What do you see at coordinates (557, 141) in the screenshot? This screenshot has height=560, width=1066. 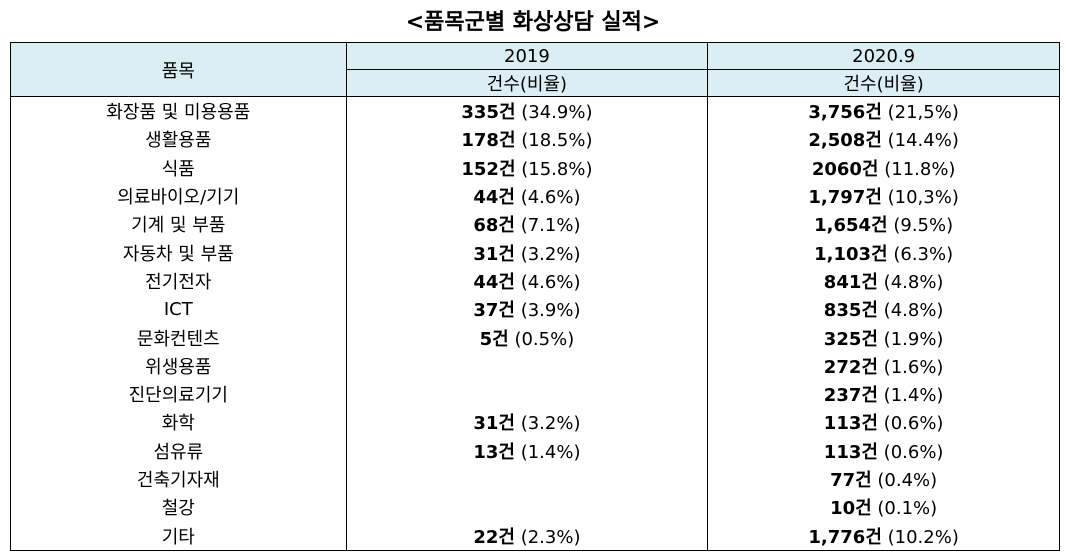 I see `ratio: (18.5%)` at bounding box center [557, 141].